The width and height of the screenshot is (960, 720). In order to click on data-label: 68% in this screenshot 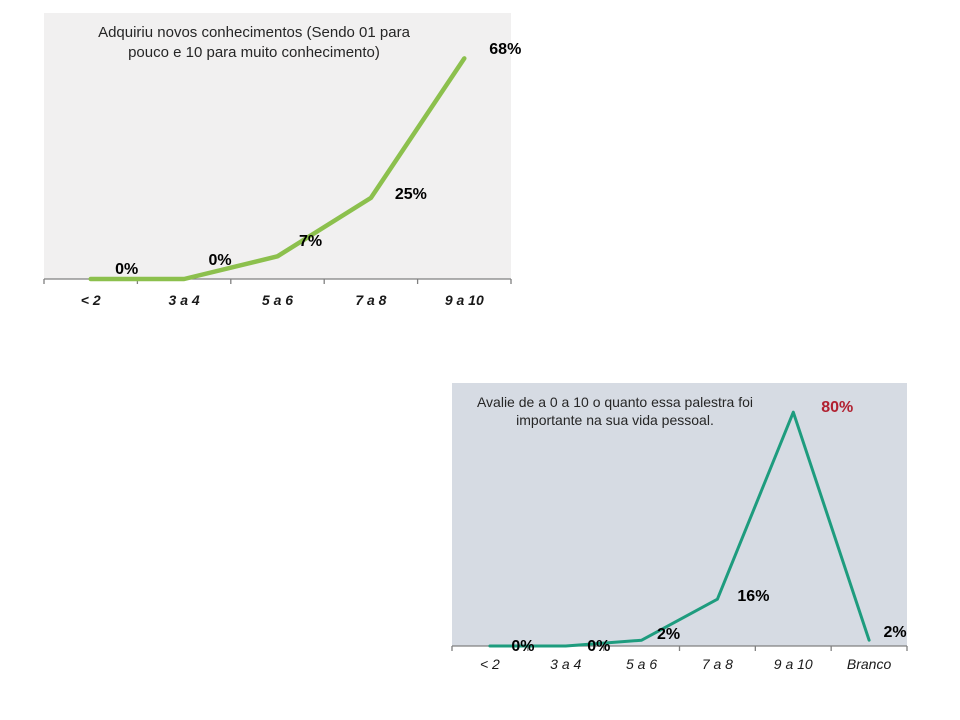, I will do `click(505, 50)`.